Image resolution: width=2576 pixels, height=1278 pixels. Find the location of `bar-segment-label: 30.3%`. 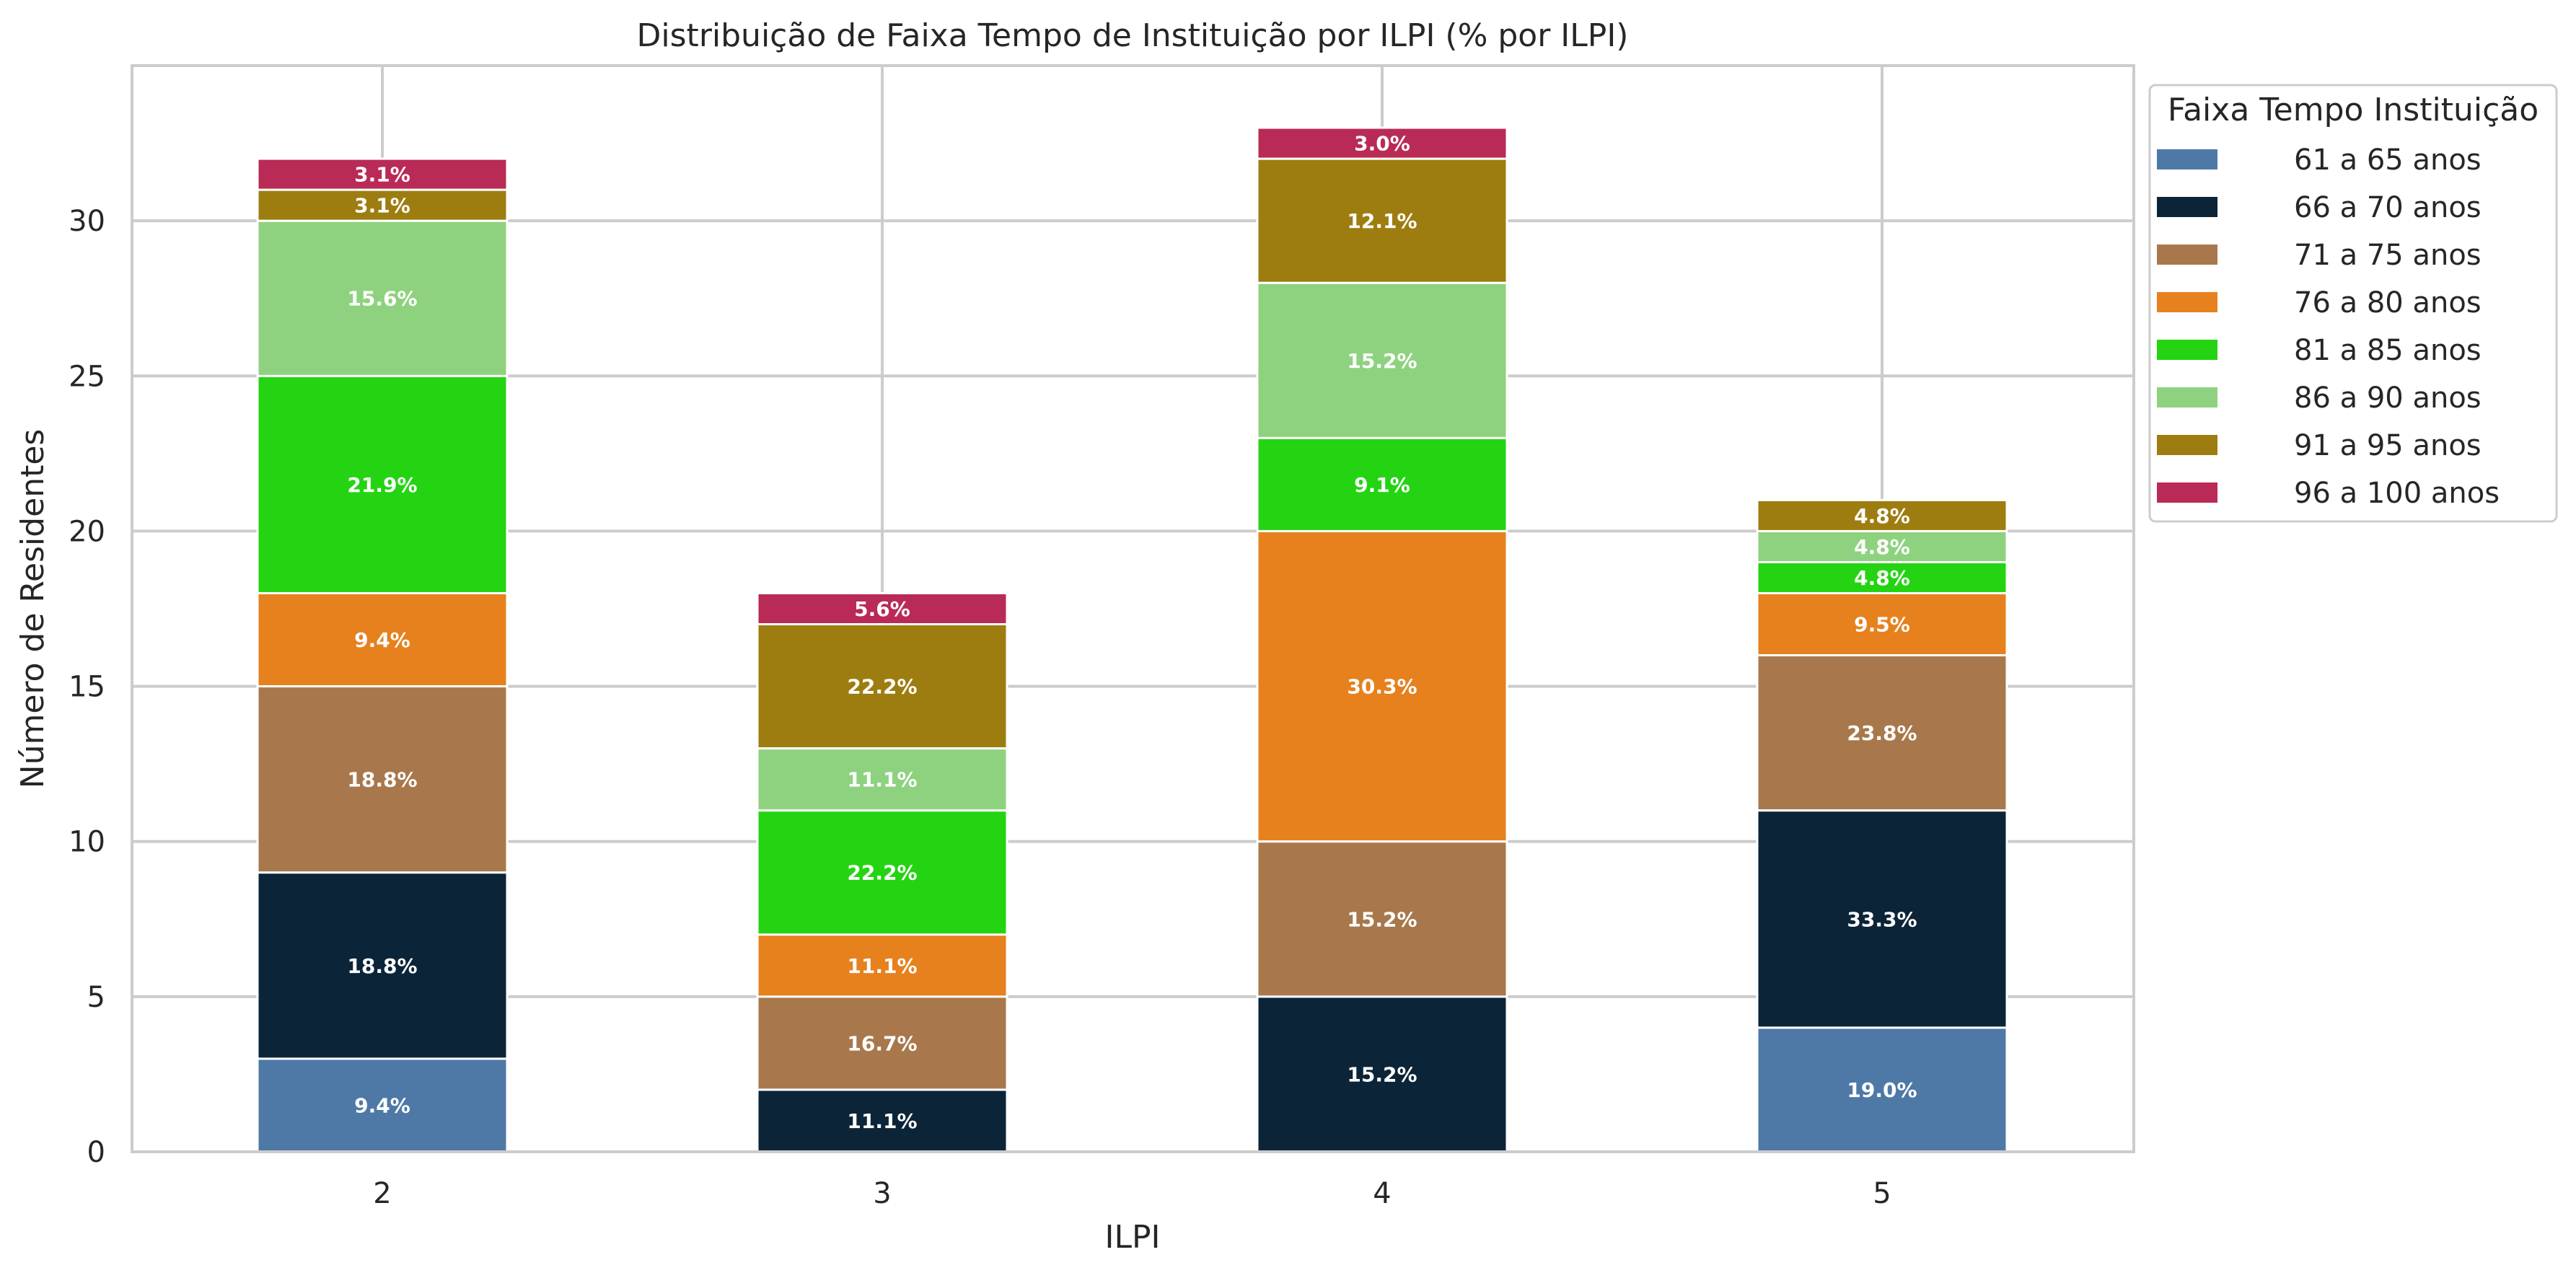

bar-segment-label: 30.3% is located at coordinates (1382, 687).